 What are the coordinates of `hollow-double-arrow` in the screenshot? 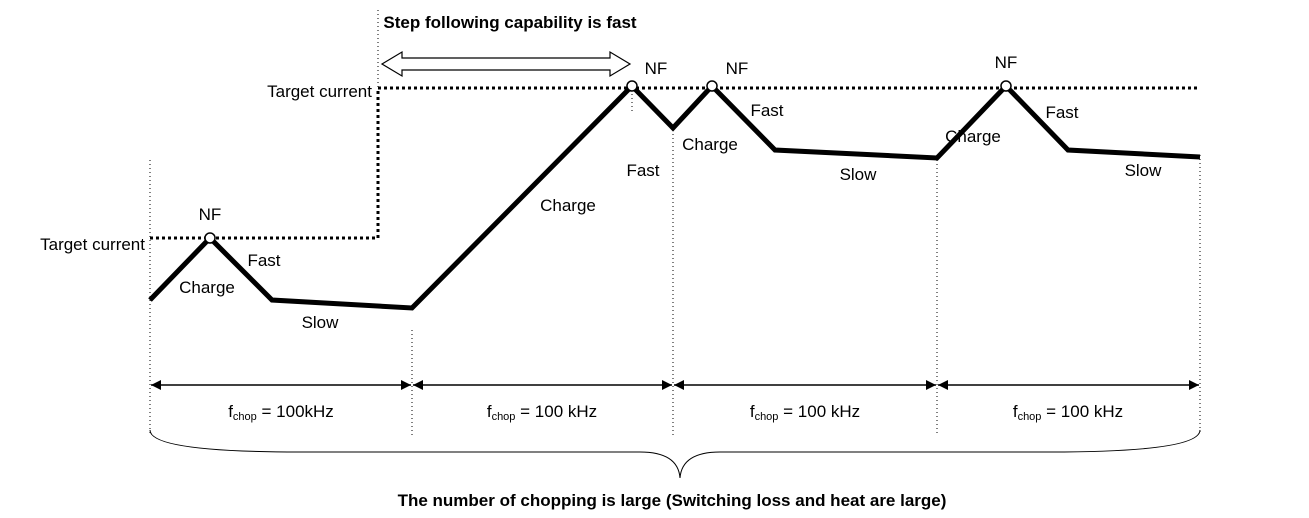 It's located at (506, 64).